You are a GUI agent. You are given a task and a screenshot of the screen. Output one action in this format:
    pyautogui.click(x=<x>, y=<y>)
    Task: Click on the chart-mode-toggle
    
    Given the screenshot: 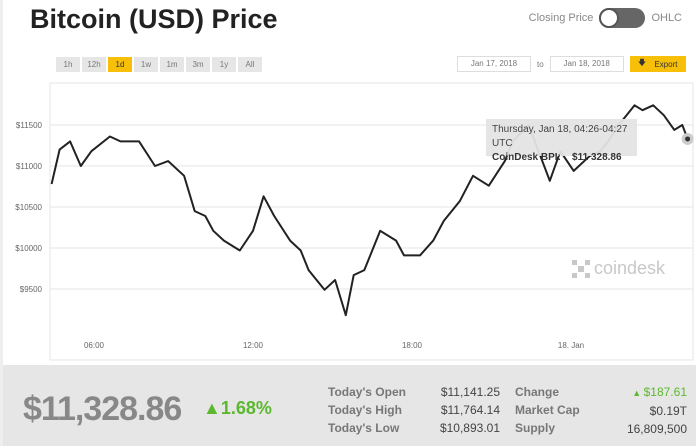 What is the action you would take?
    pyautogui.click(x=622, y=18)
    